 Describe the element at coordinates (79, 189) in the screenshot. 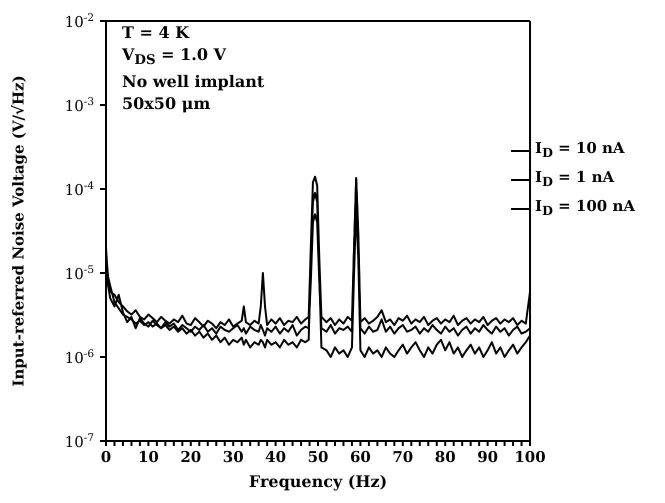

I see `y-tick-label: 10$^{-4}$` at that location.